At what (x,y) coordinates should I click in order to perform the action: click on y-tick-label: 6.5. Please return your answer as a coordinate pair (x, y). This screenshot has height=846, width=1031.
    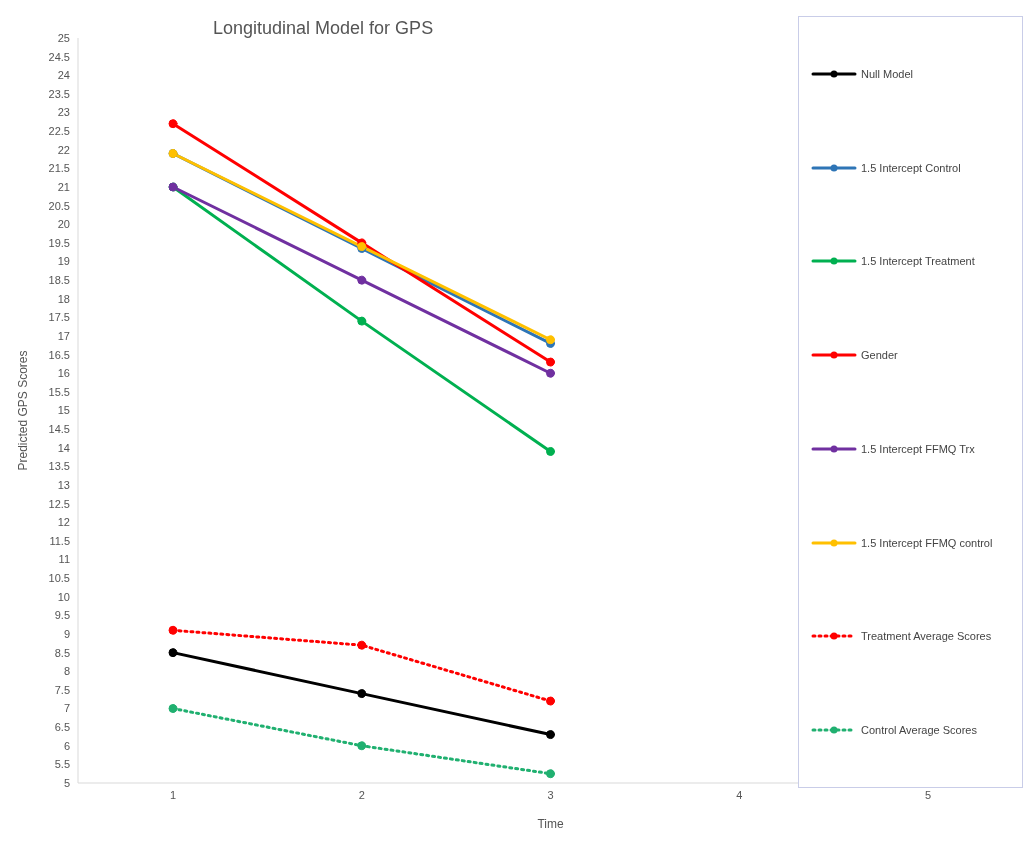
    Looking at the image, I should click on (62, 727).